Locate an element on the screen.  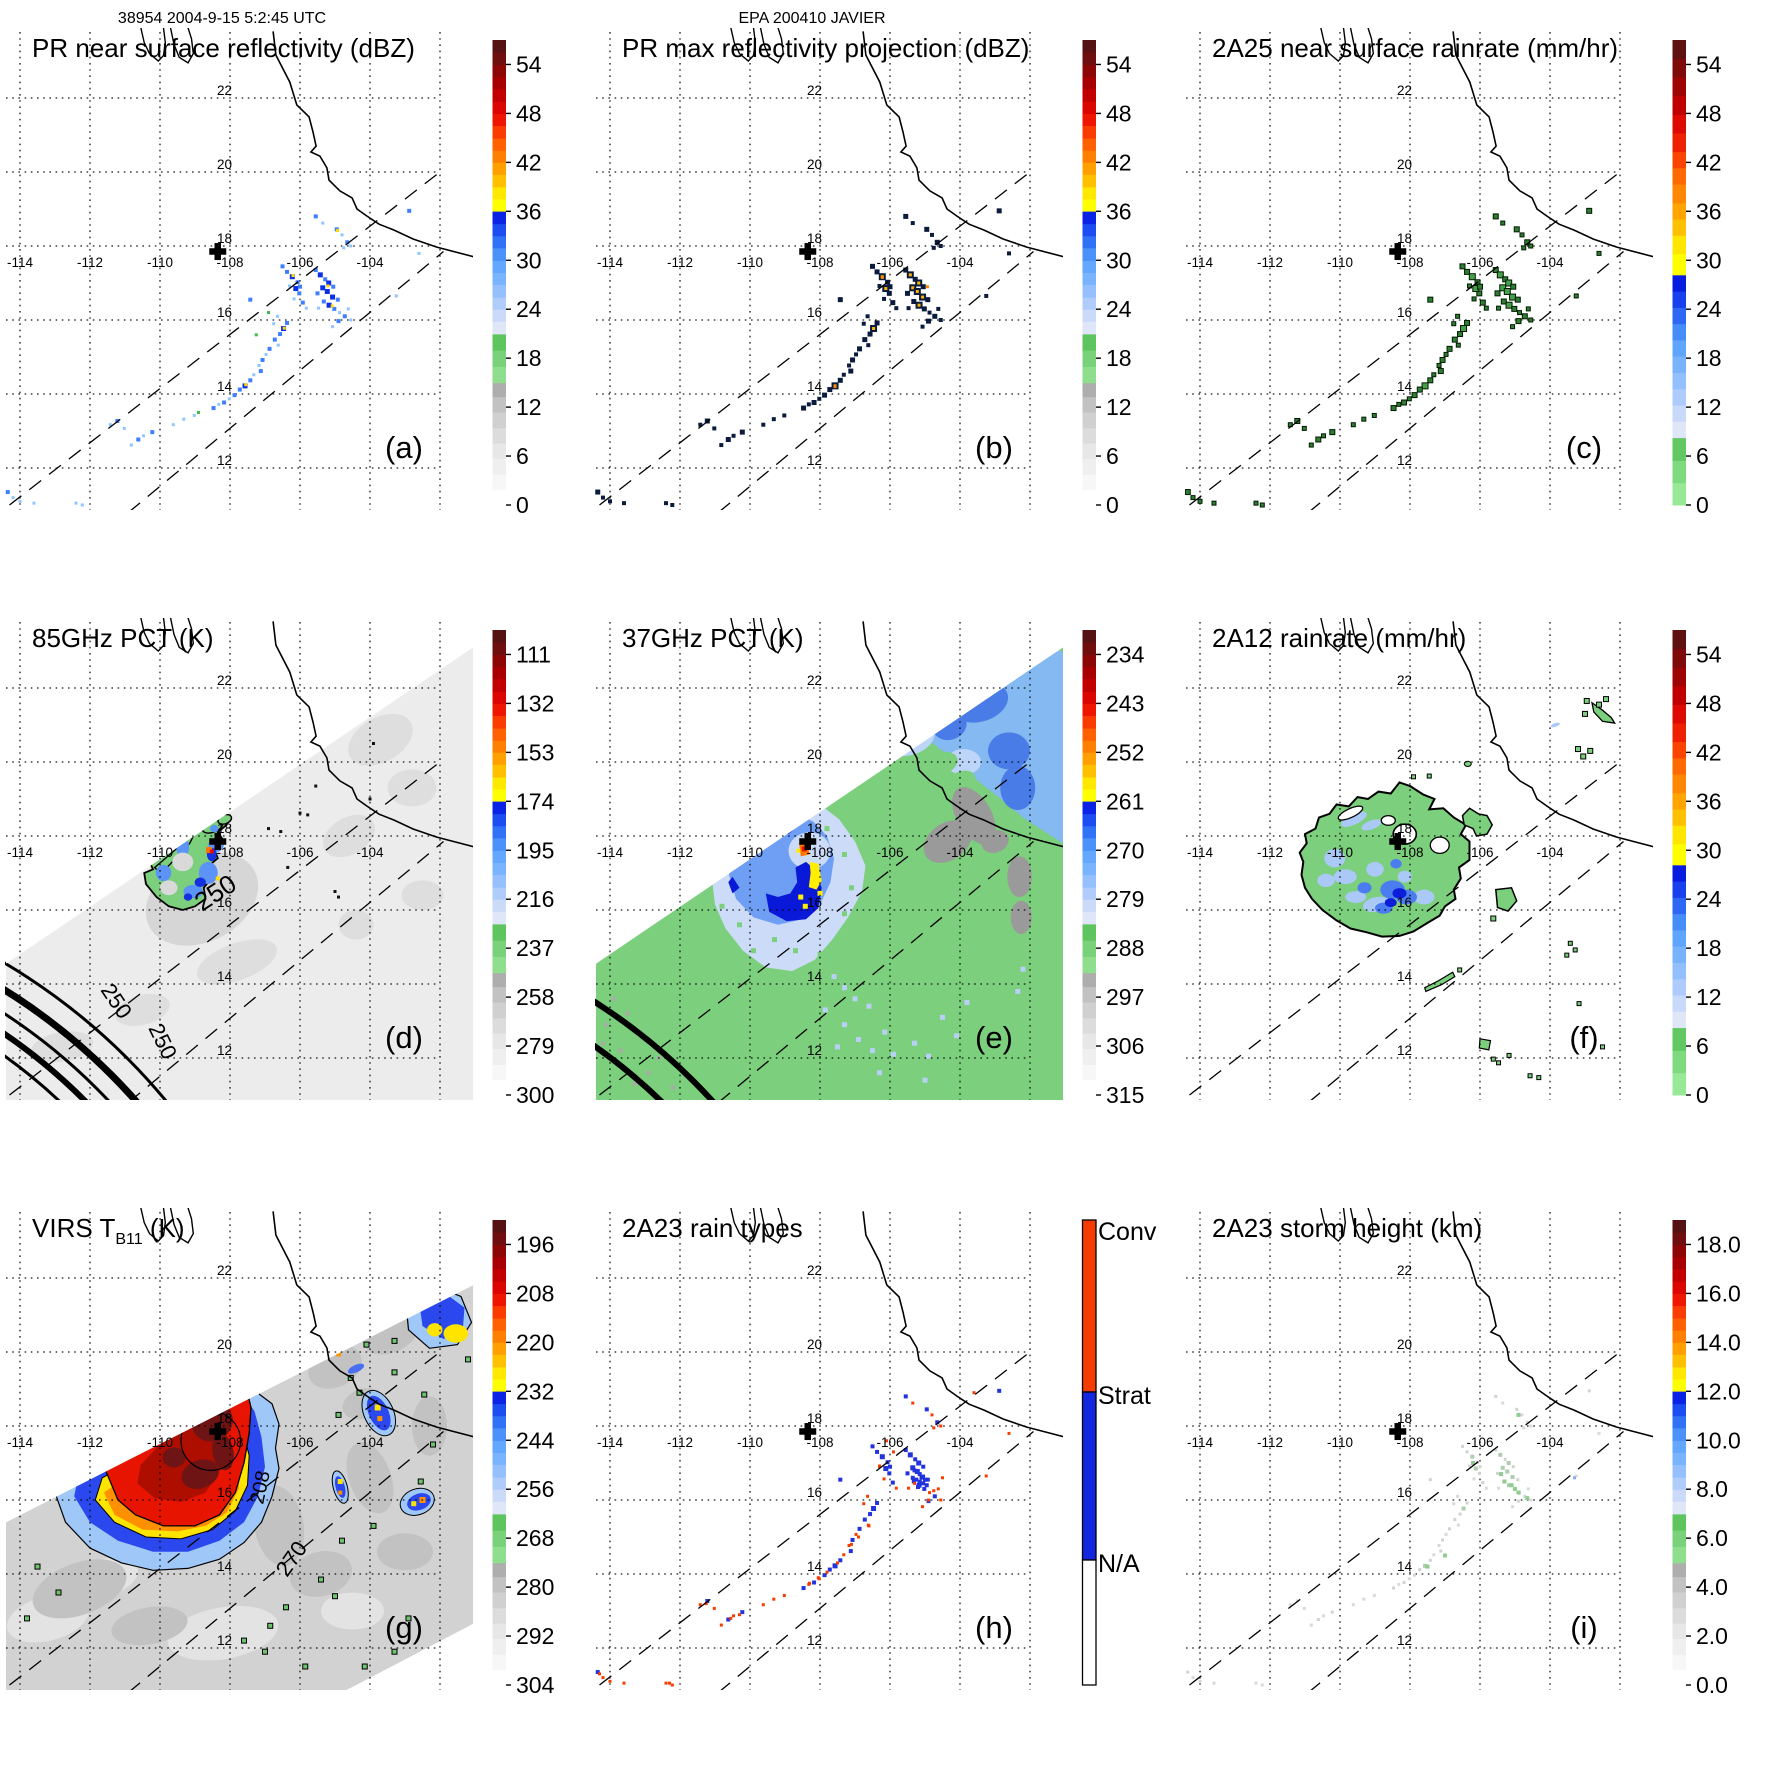
colorbar-segment-label: Conv is located at coordinates (1127, 1232).